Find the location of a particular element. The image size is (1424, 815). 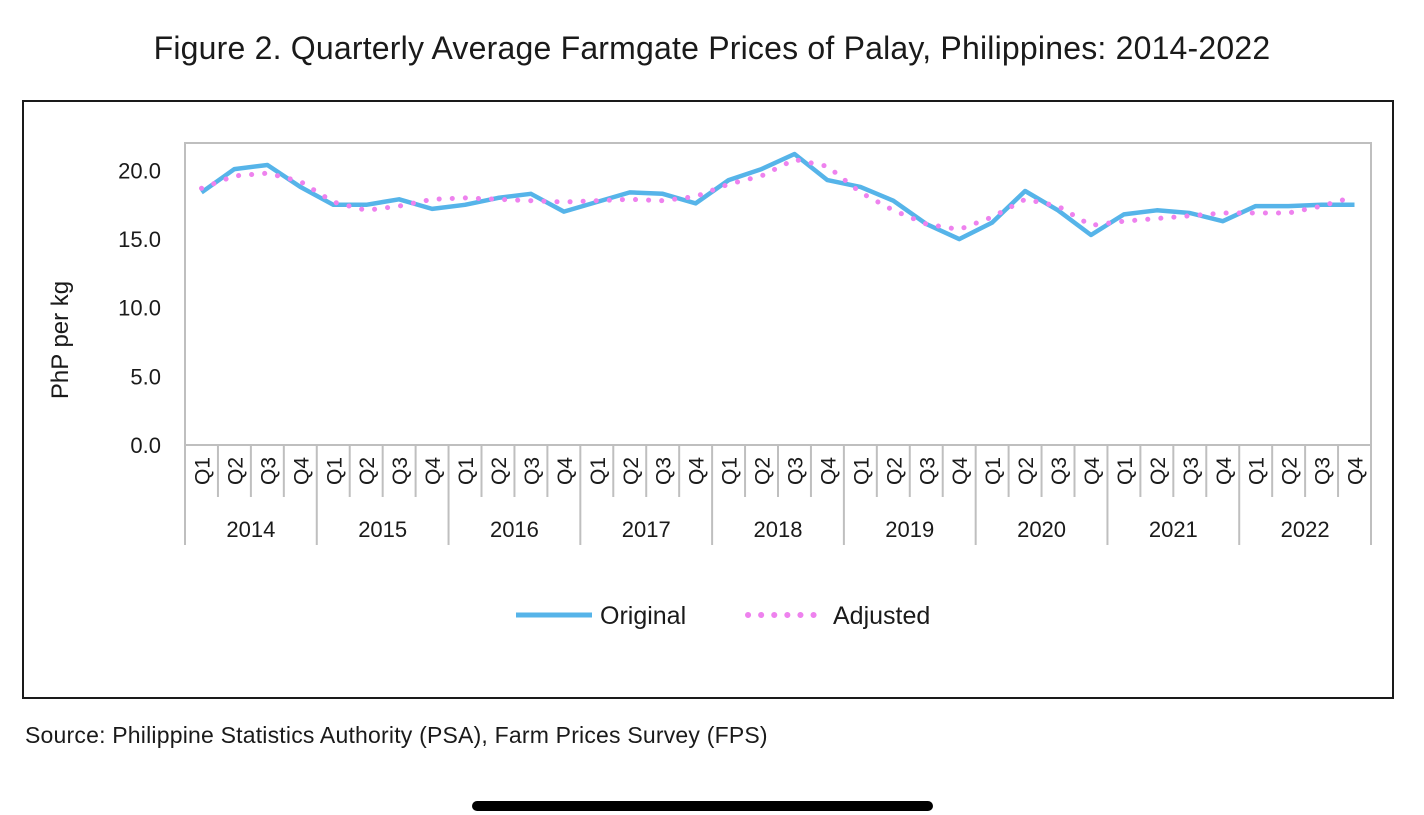

y-tick-label-4: 20.0 is located at coordinates (139, 170).